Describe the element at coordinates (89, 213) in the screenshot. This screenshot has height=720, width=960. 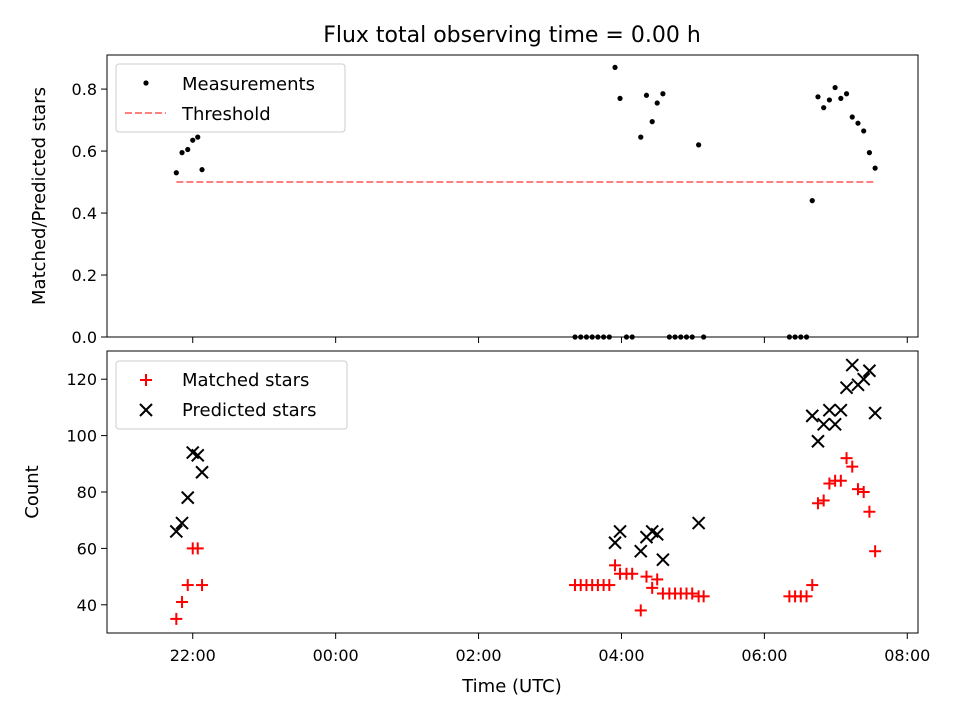
I see `top-y-ticks: 0.0 0.2 0.4 0.6 0.8` at that location.